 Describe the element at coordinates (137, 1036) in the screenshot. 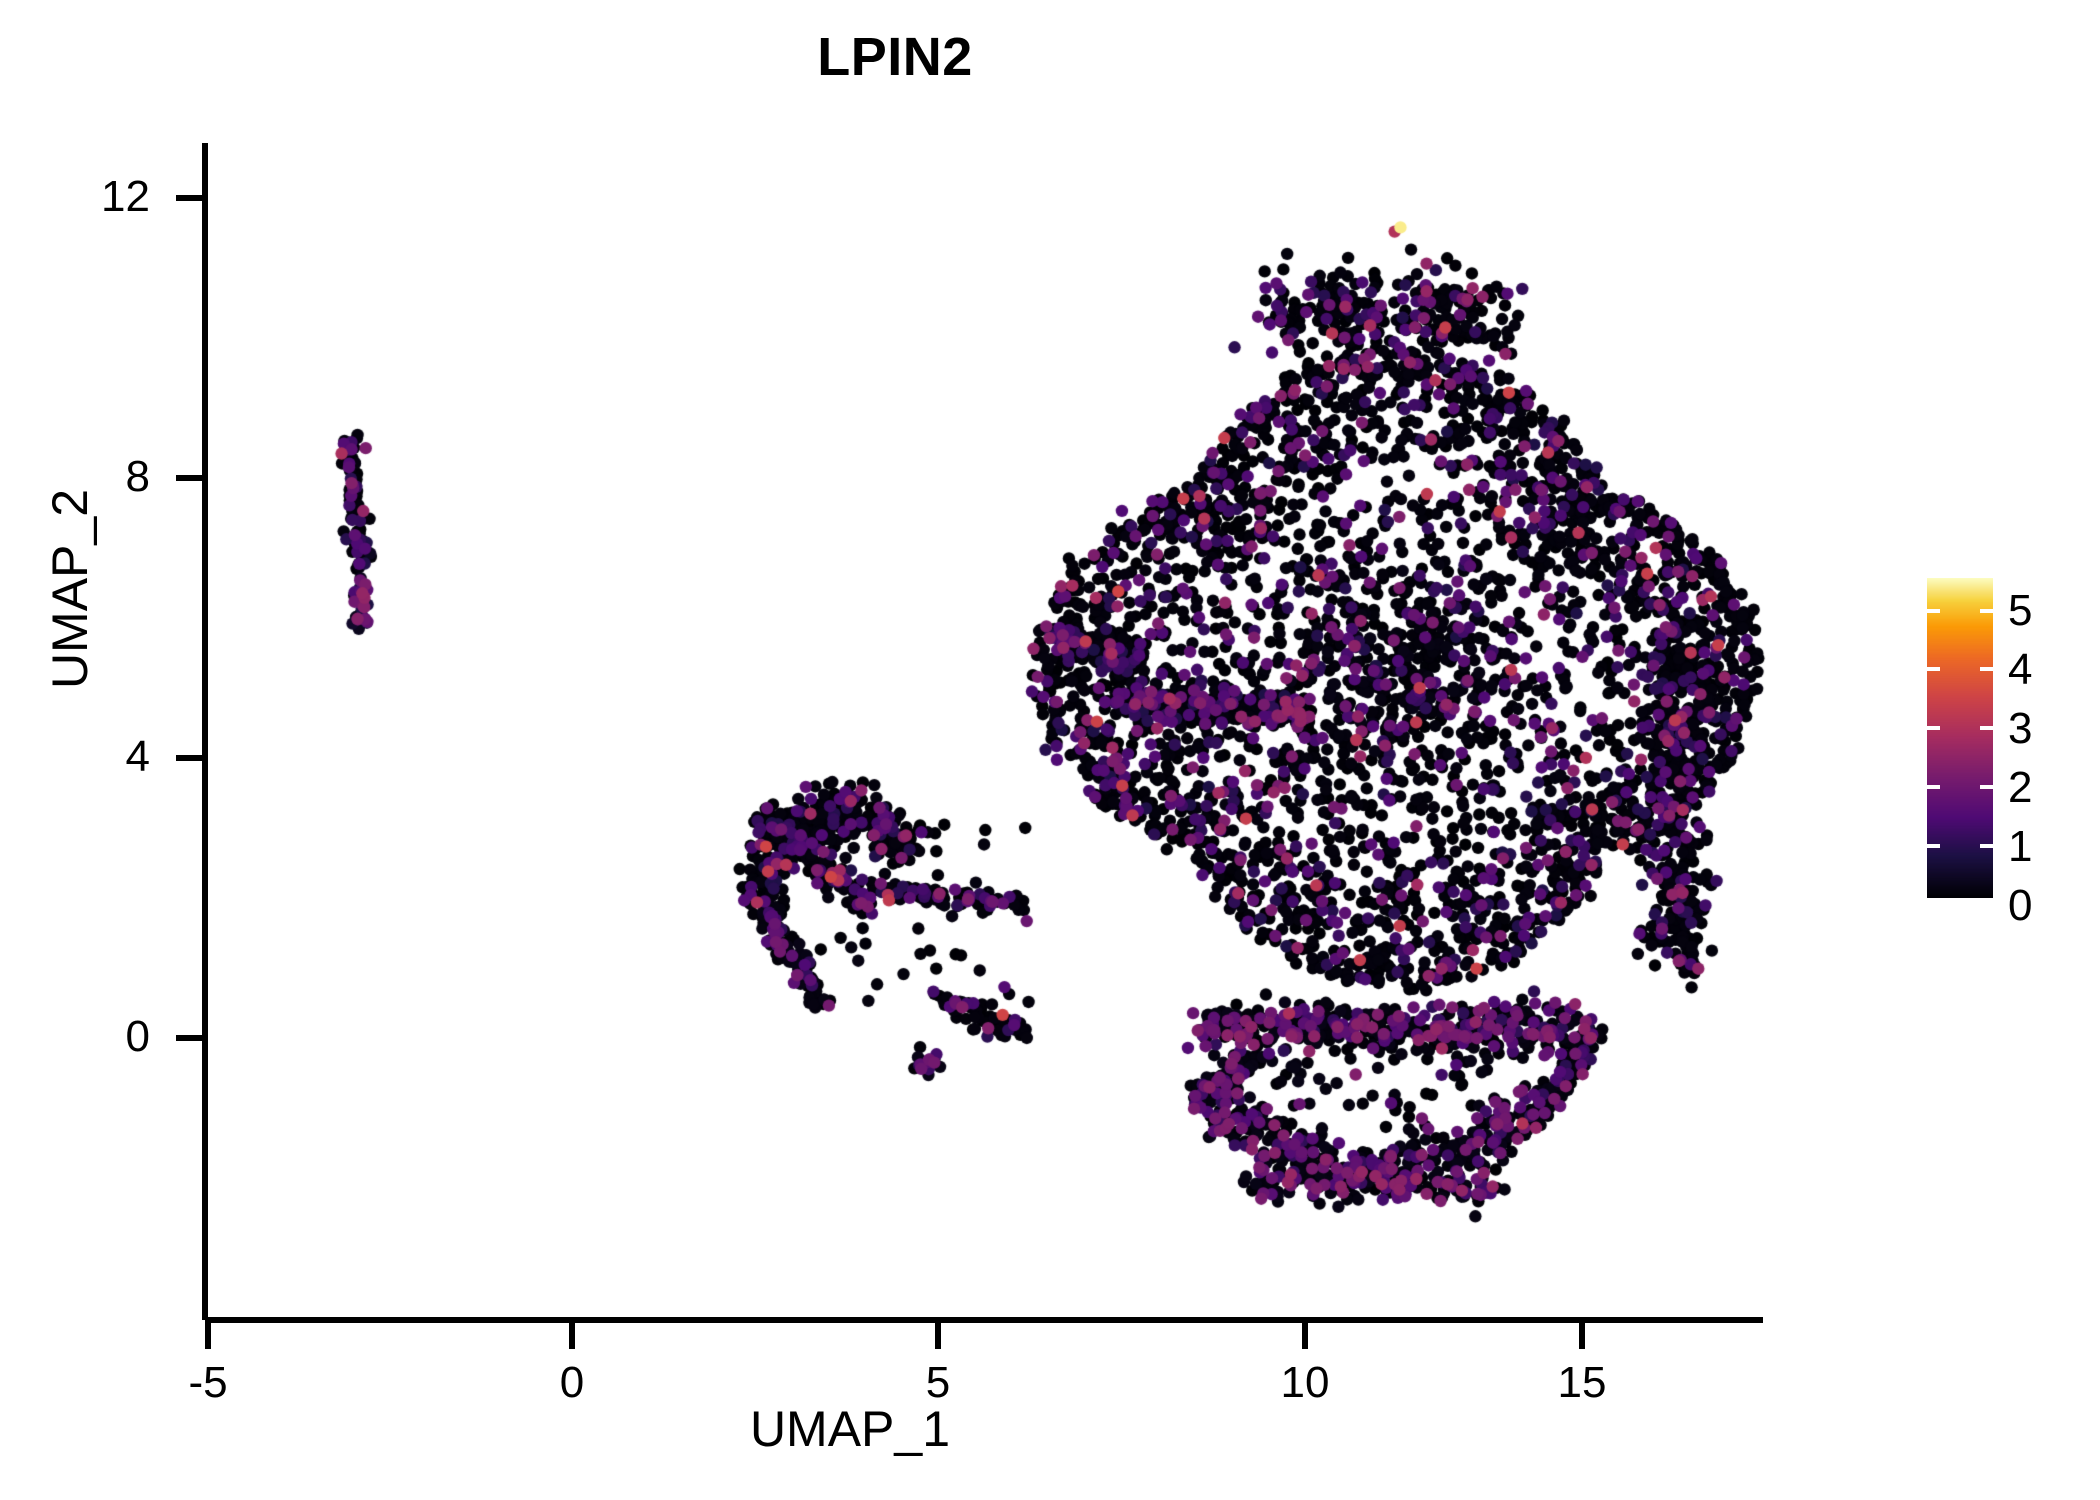

I see `y-tick-label-0: 0` at that location.